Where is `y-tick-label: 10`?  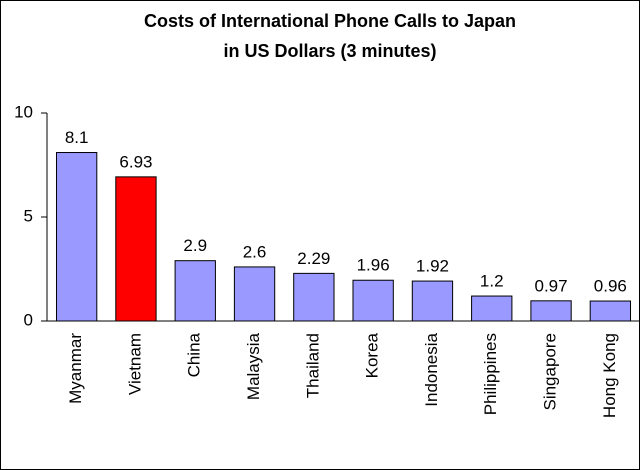 y-tick-label: 10 is located at coordinates (23, 111).